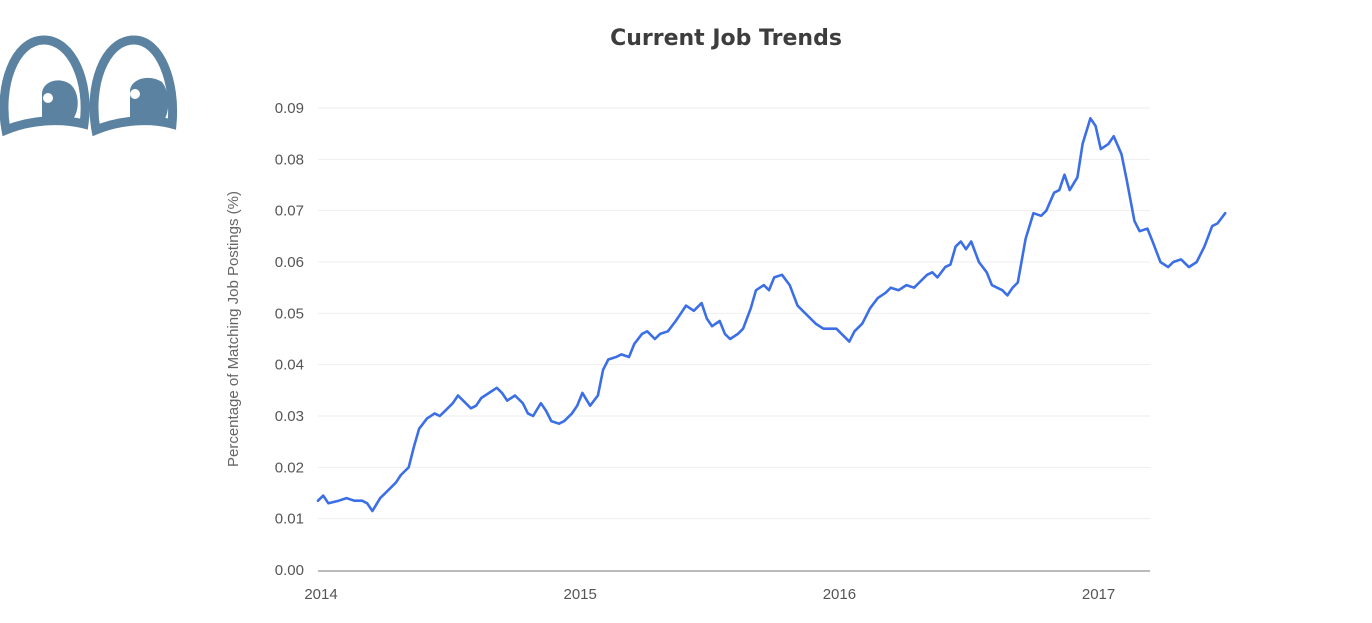  What do you see at coordinates (289, 108) in the screenshot?
I see `y-tick-label: 0.09` at bounding box center [289, 108].